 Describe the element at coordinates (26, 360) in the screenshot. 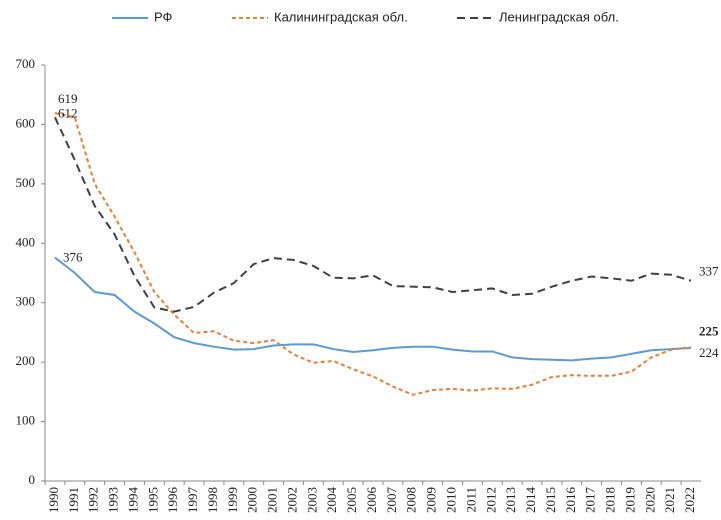

I see `y-tick-label: 200` at that location.